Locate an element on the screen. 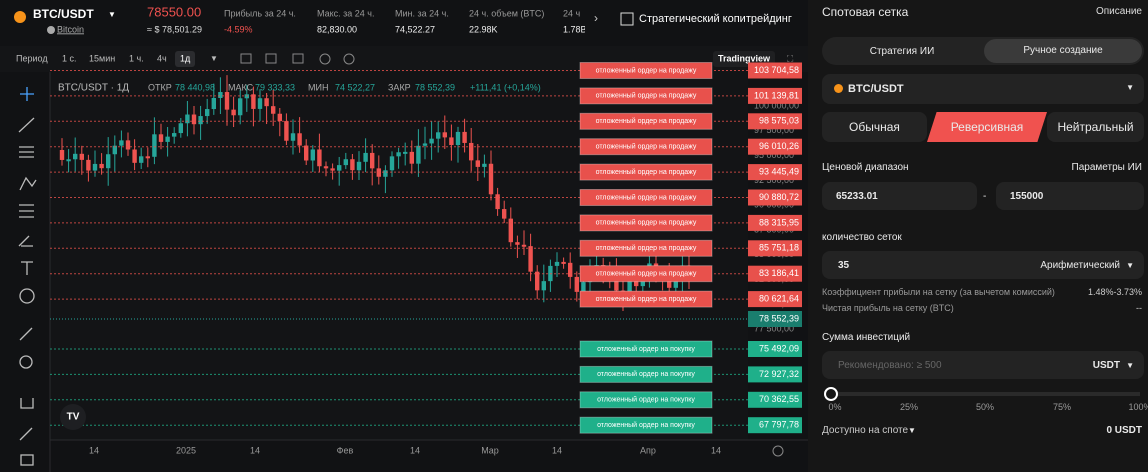 The image size is (1148, 472). ai-params: Параметры ИИ is located at coordinates (1106, 167).